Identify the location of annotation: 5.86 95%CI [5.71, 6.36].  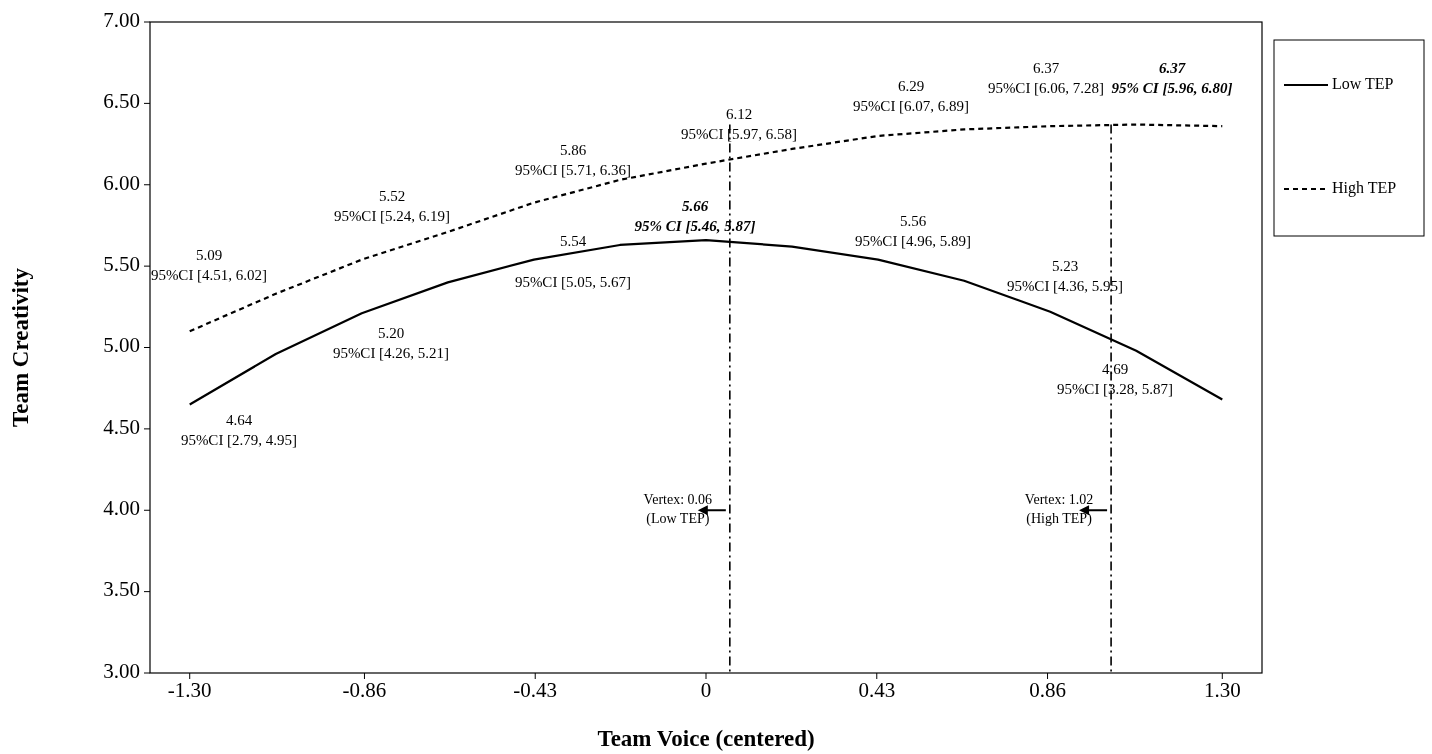
(573, 160).